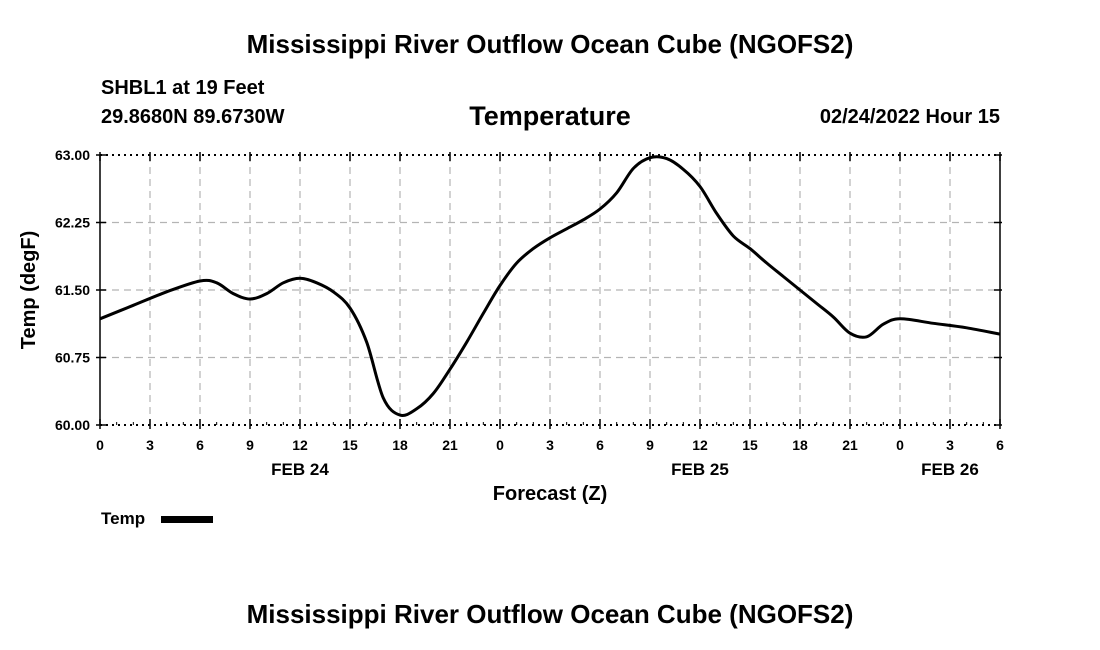  Describe the element at coordinates (950, 469) in the screenshot. I see `x-date-label: FEB 26` at that location.